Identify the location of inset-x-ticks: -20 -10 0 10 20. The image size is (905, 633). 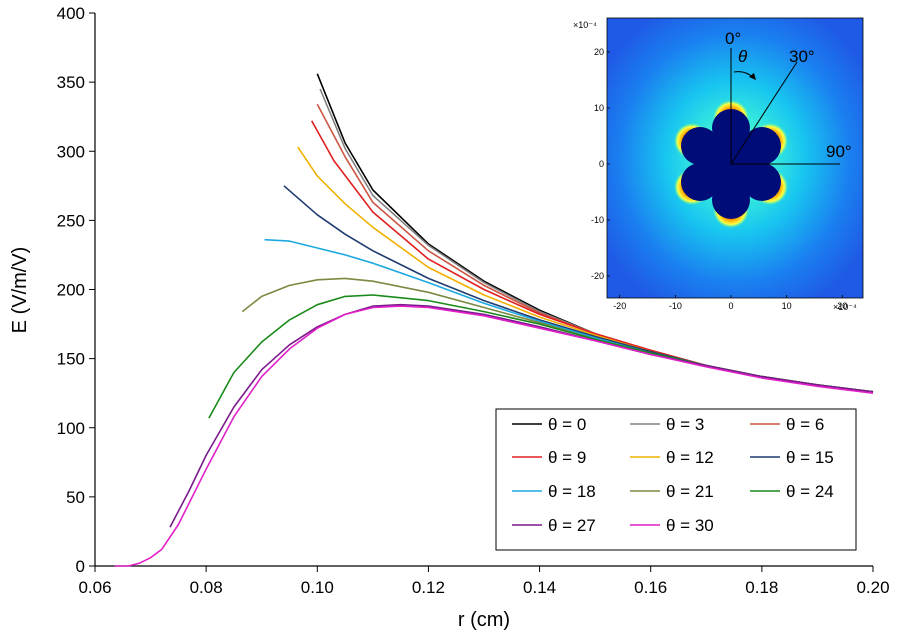
(730, 303).